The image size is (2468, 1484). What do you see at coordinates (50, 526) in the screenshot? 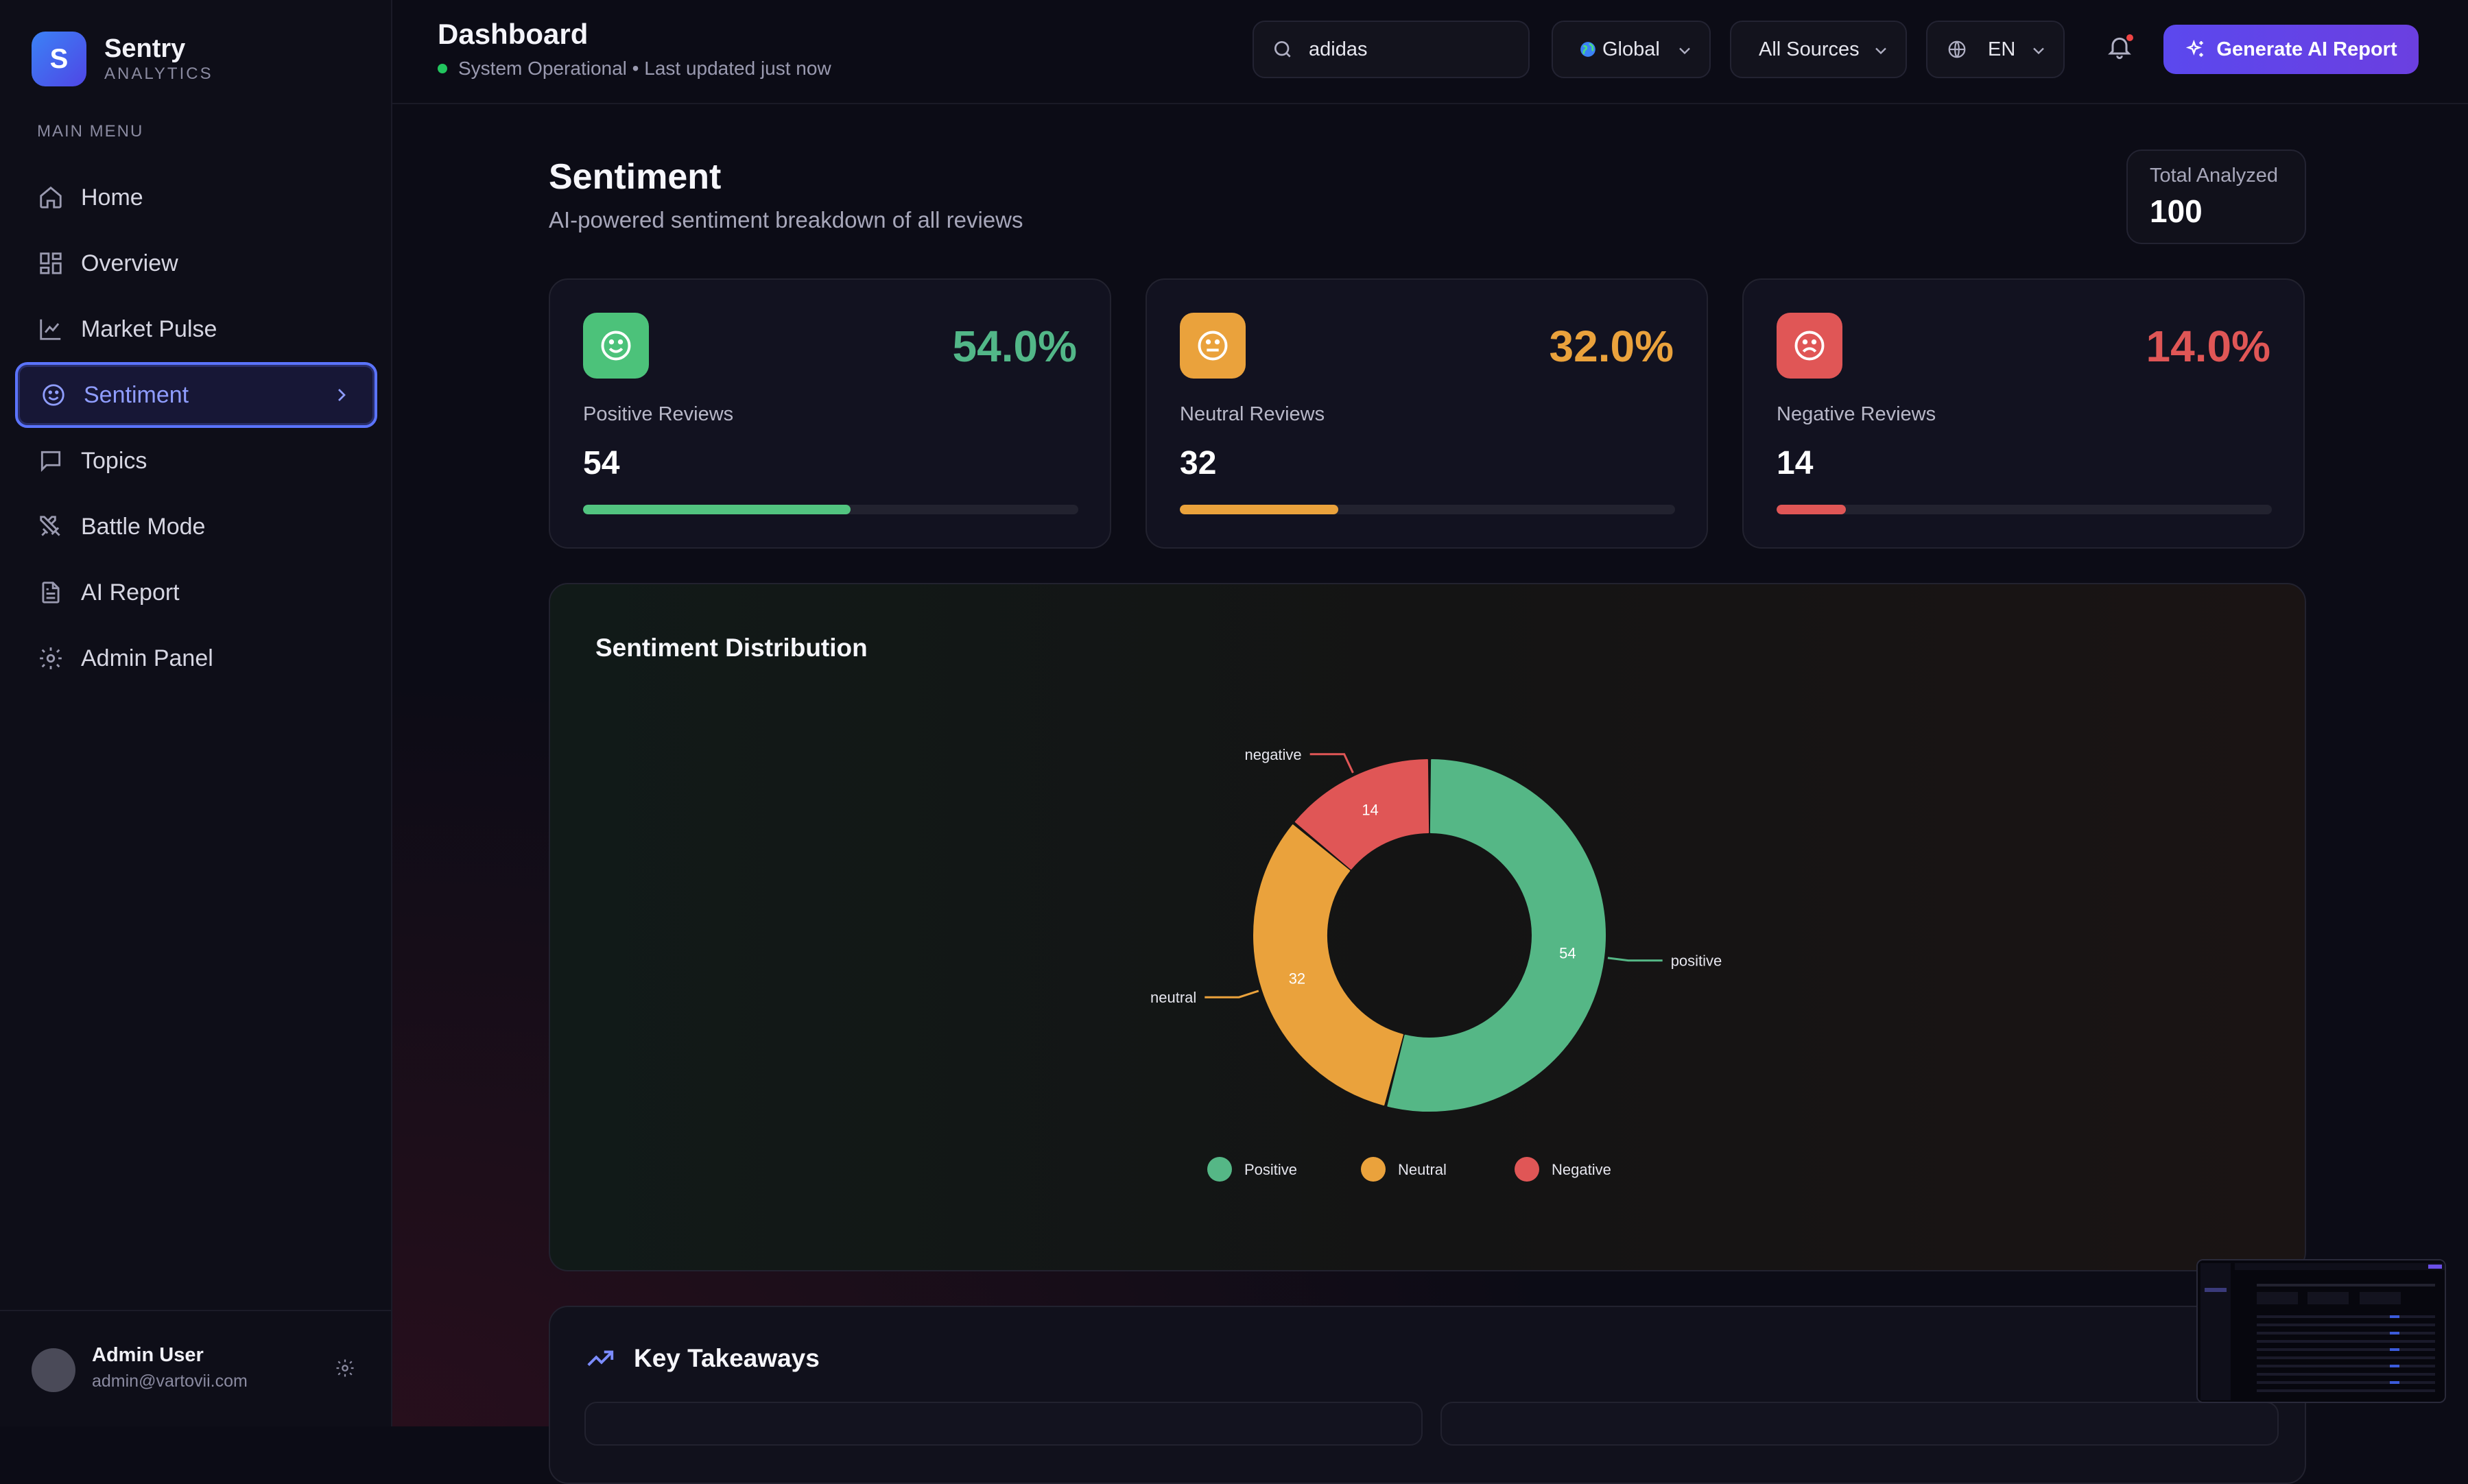
I see `swords-icon` at bounding box center [50, 526].